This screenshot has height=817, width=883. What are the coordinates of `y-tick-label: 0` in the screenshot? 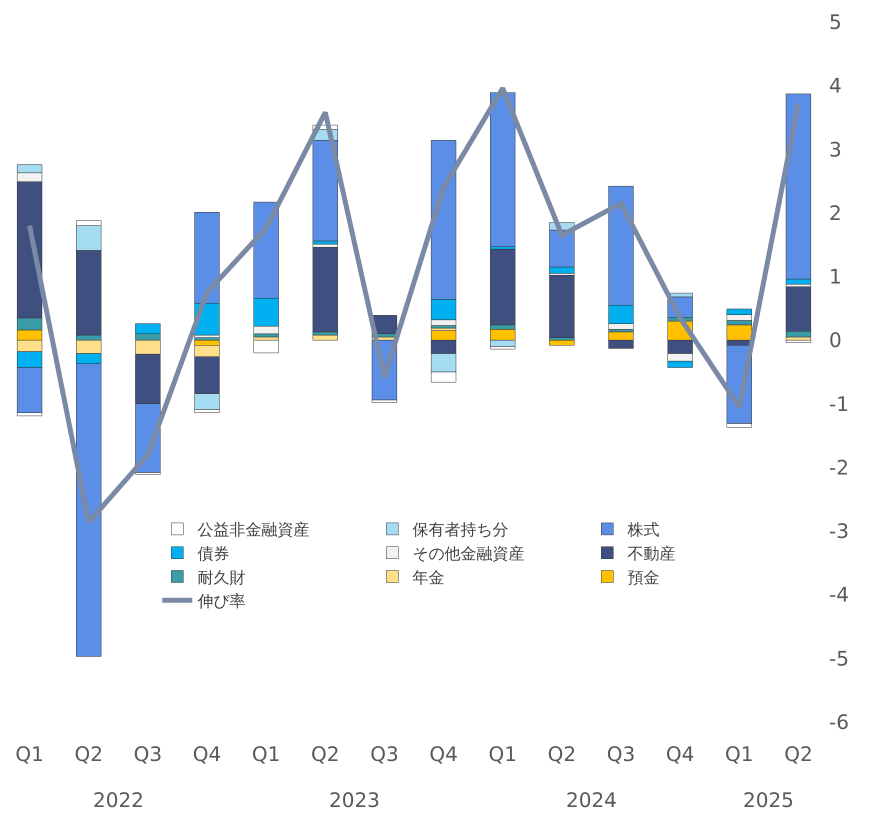 It's located at (835, 340).